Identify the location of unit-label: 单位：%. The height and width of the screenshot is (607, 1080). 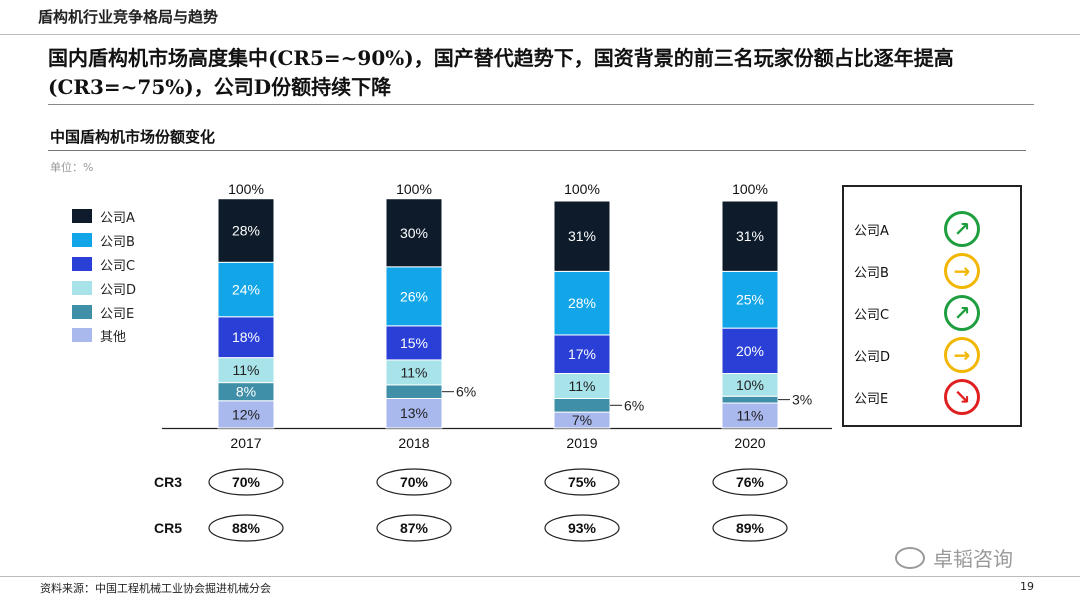
(72, 167).